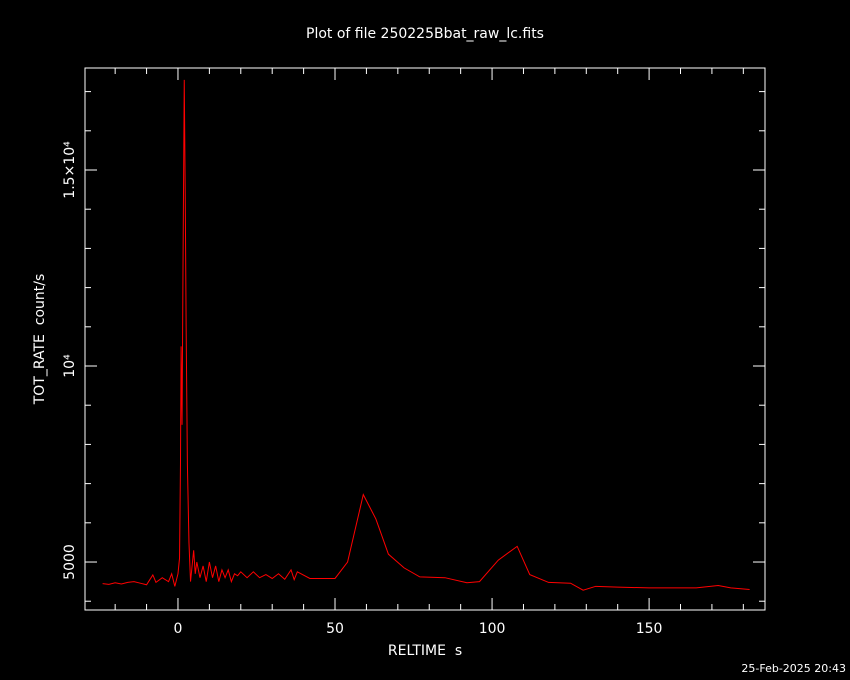 The height and width of the screenshot is (680, 850). Describe the element at coordinates (70, 170) in the screenshot. I see `y-tick-label: 1.5×10⁴` at that location.